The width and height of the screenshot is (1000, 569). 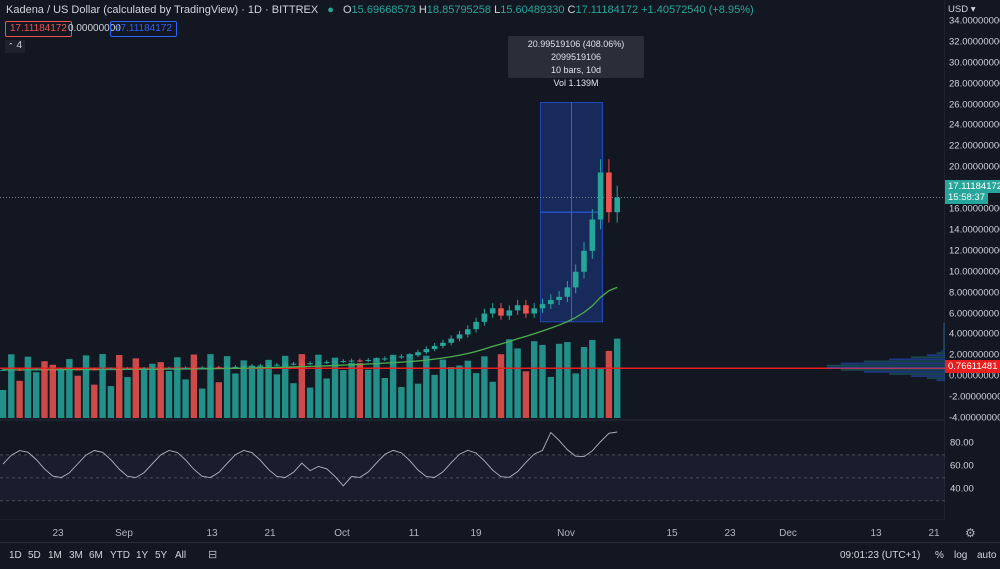 What do you see at coordinates (422, 10) in the screenshot?
I see `ohlc-key: H` at bounding box center [422, 10].